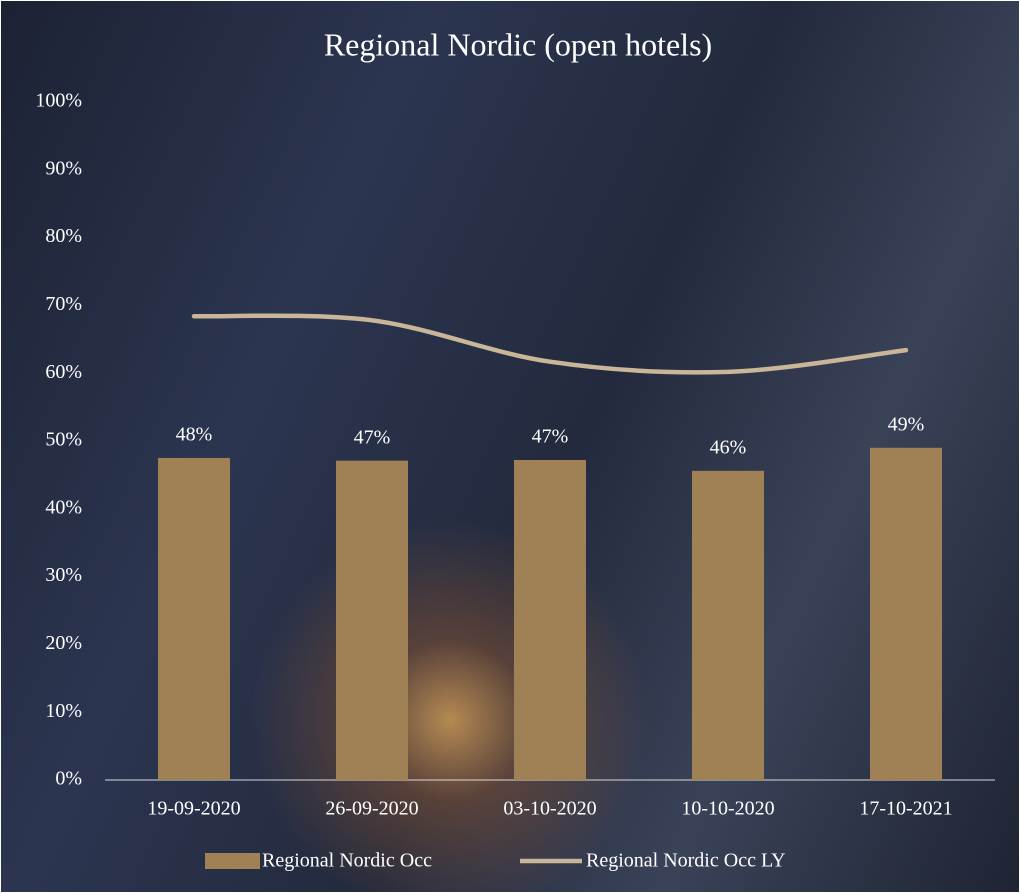  What do you see at coordinates (550, 344) in the screenshot?
I see `line` at bounding box center [550, 344].